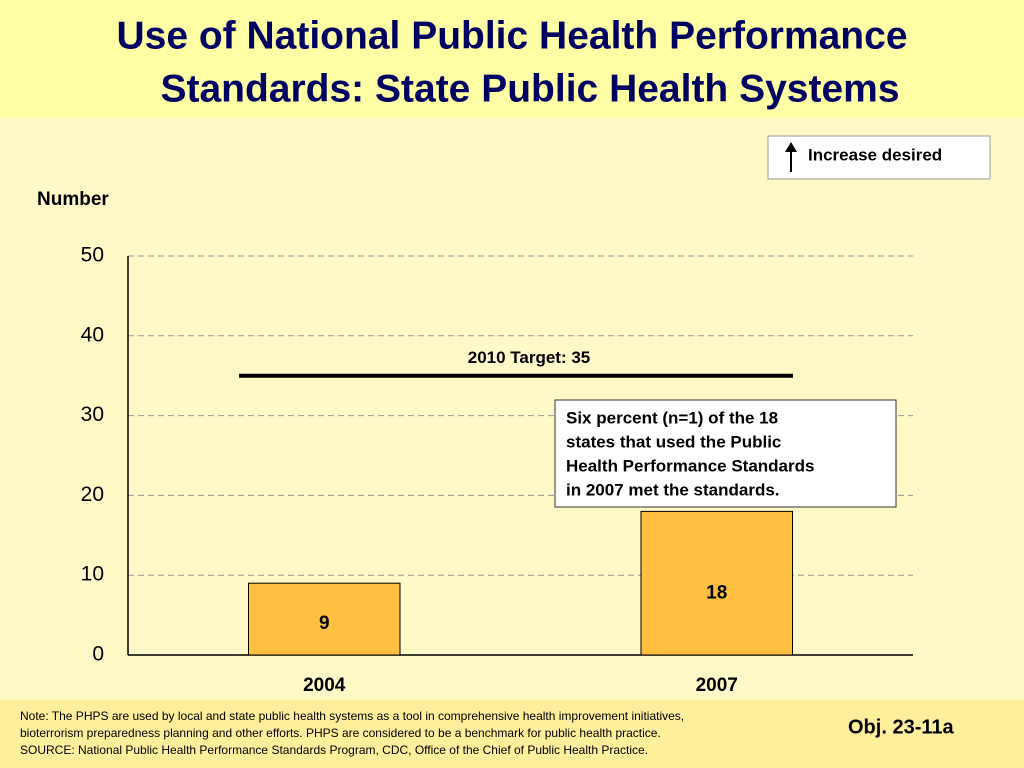  I want to click on x-tick-label: 2004, so click(324, 685).